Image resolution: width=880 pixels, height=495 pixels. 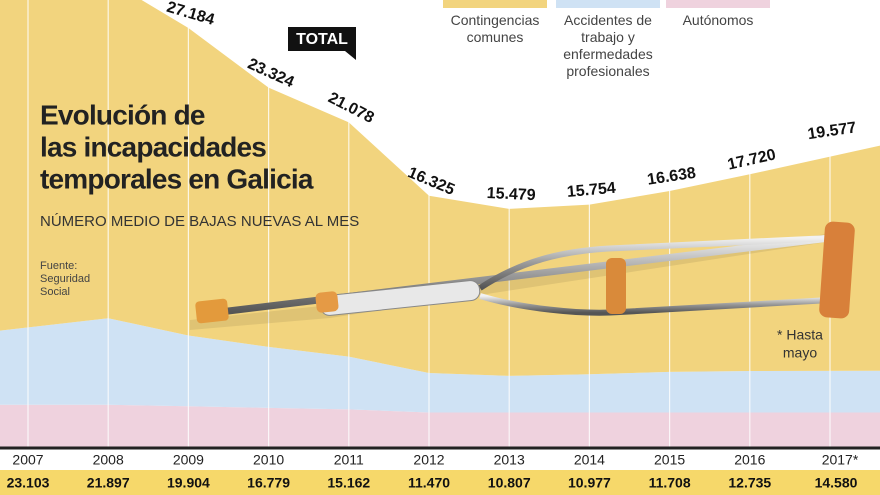 What do you see at coordinates (28, 483) in the screenshot?
I see `value-label: 23.103` at bounding box center [28, 483].